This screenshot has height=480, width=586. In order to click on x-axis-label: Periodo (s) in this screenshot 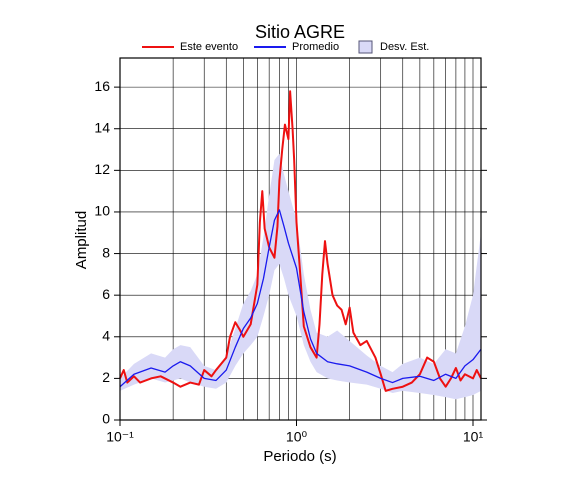, I will do `click(299, 456)`.